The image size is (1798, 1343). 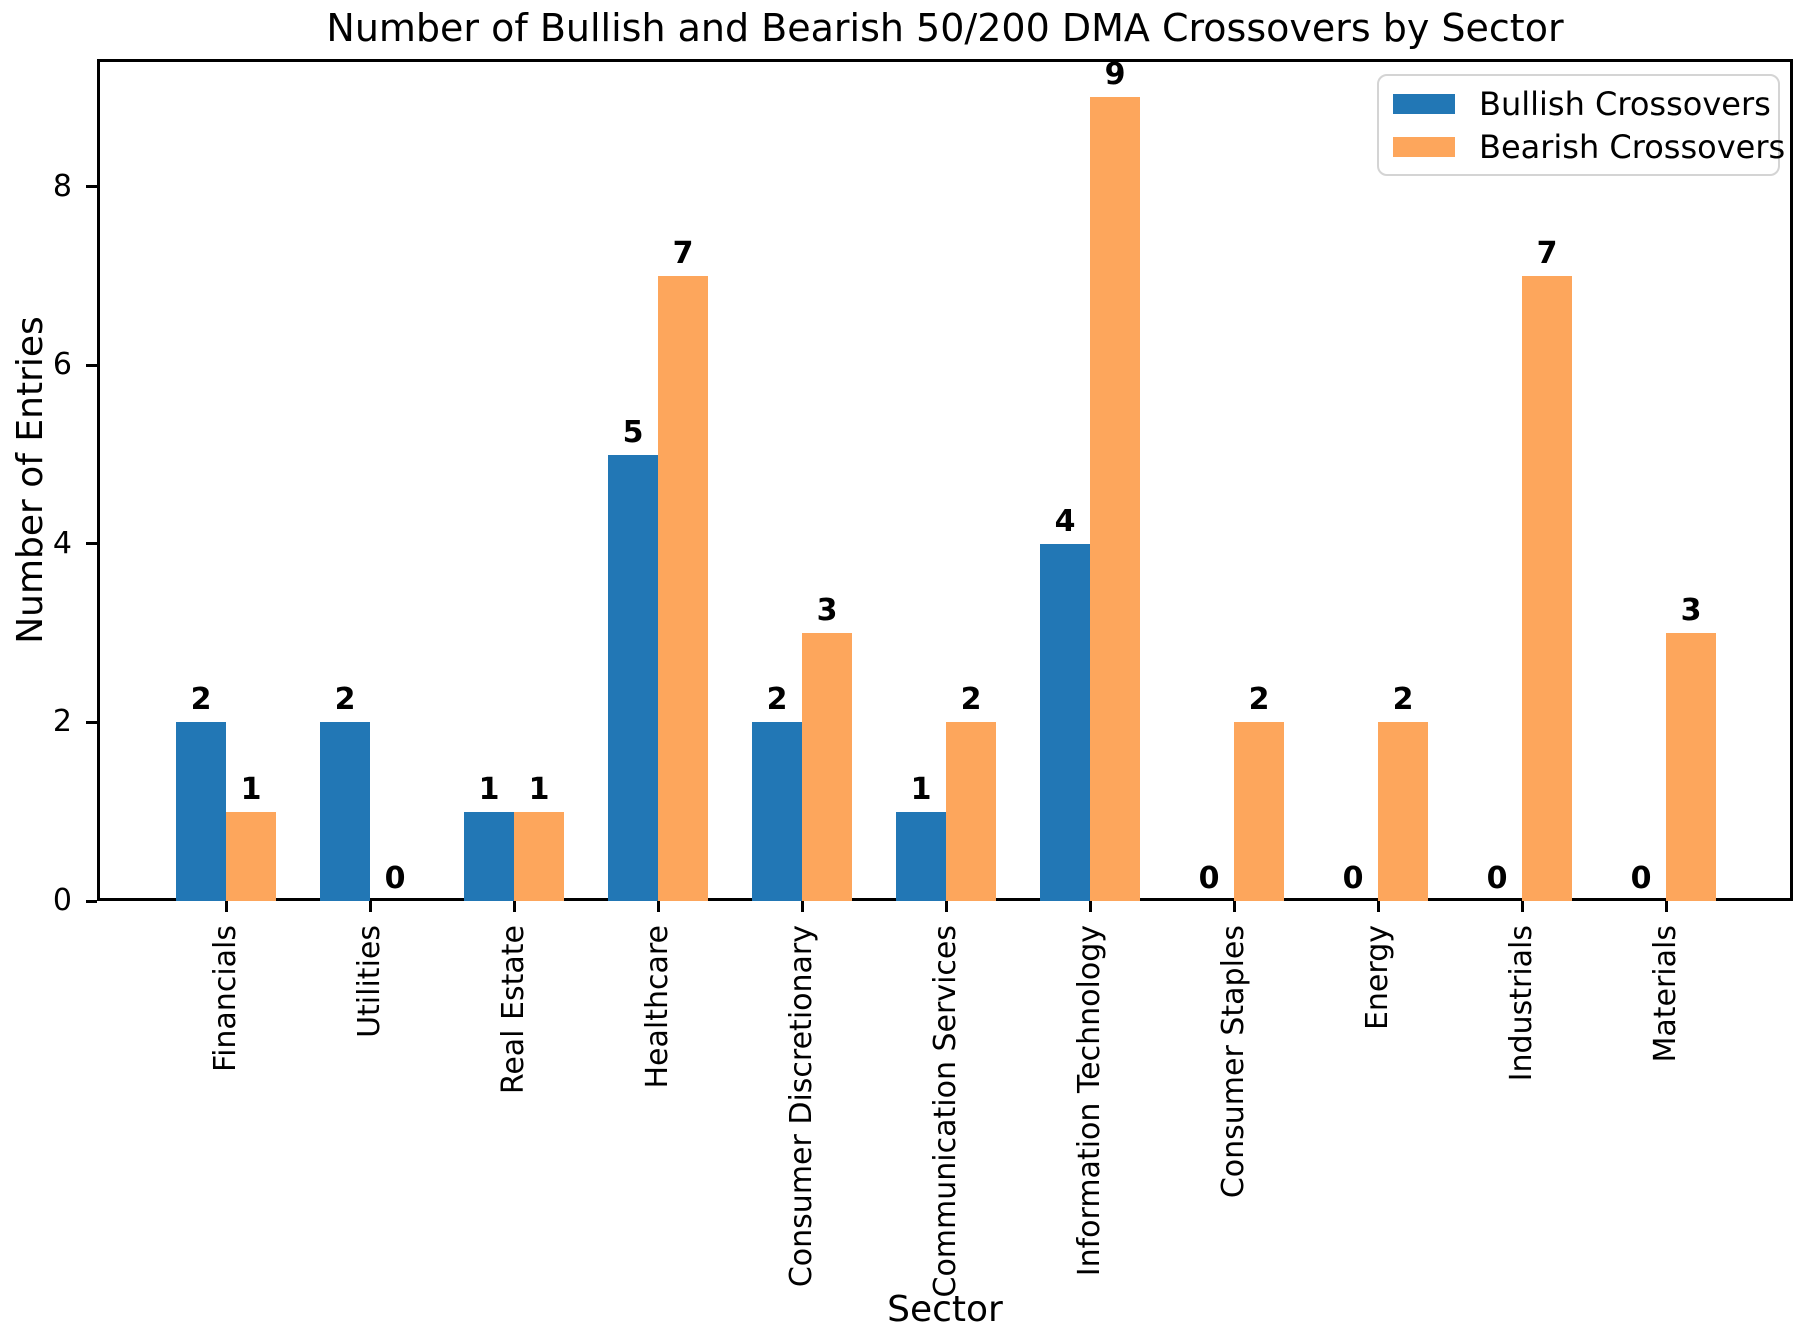 What do you see at coordinates (1089, 1101) in the screenshot?
I see `x-tick-label-information-technology: Information Technology` at bounding box center [1089, 1101].